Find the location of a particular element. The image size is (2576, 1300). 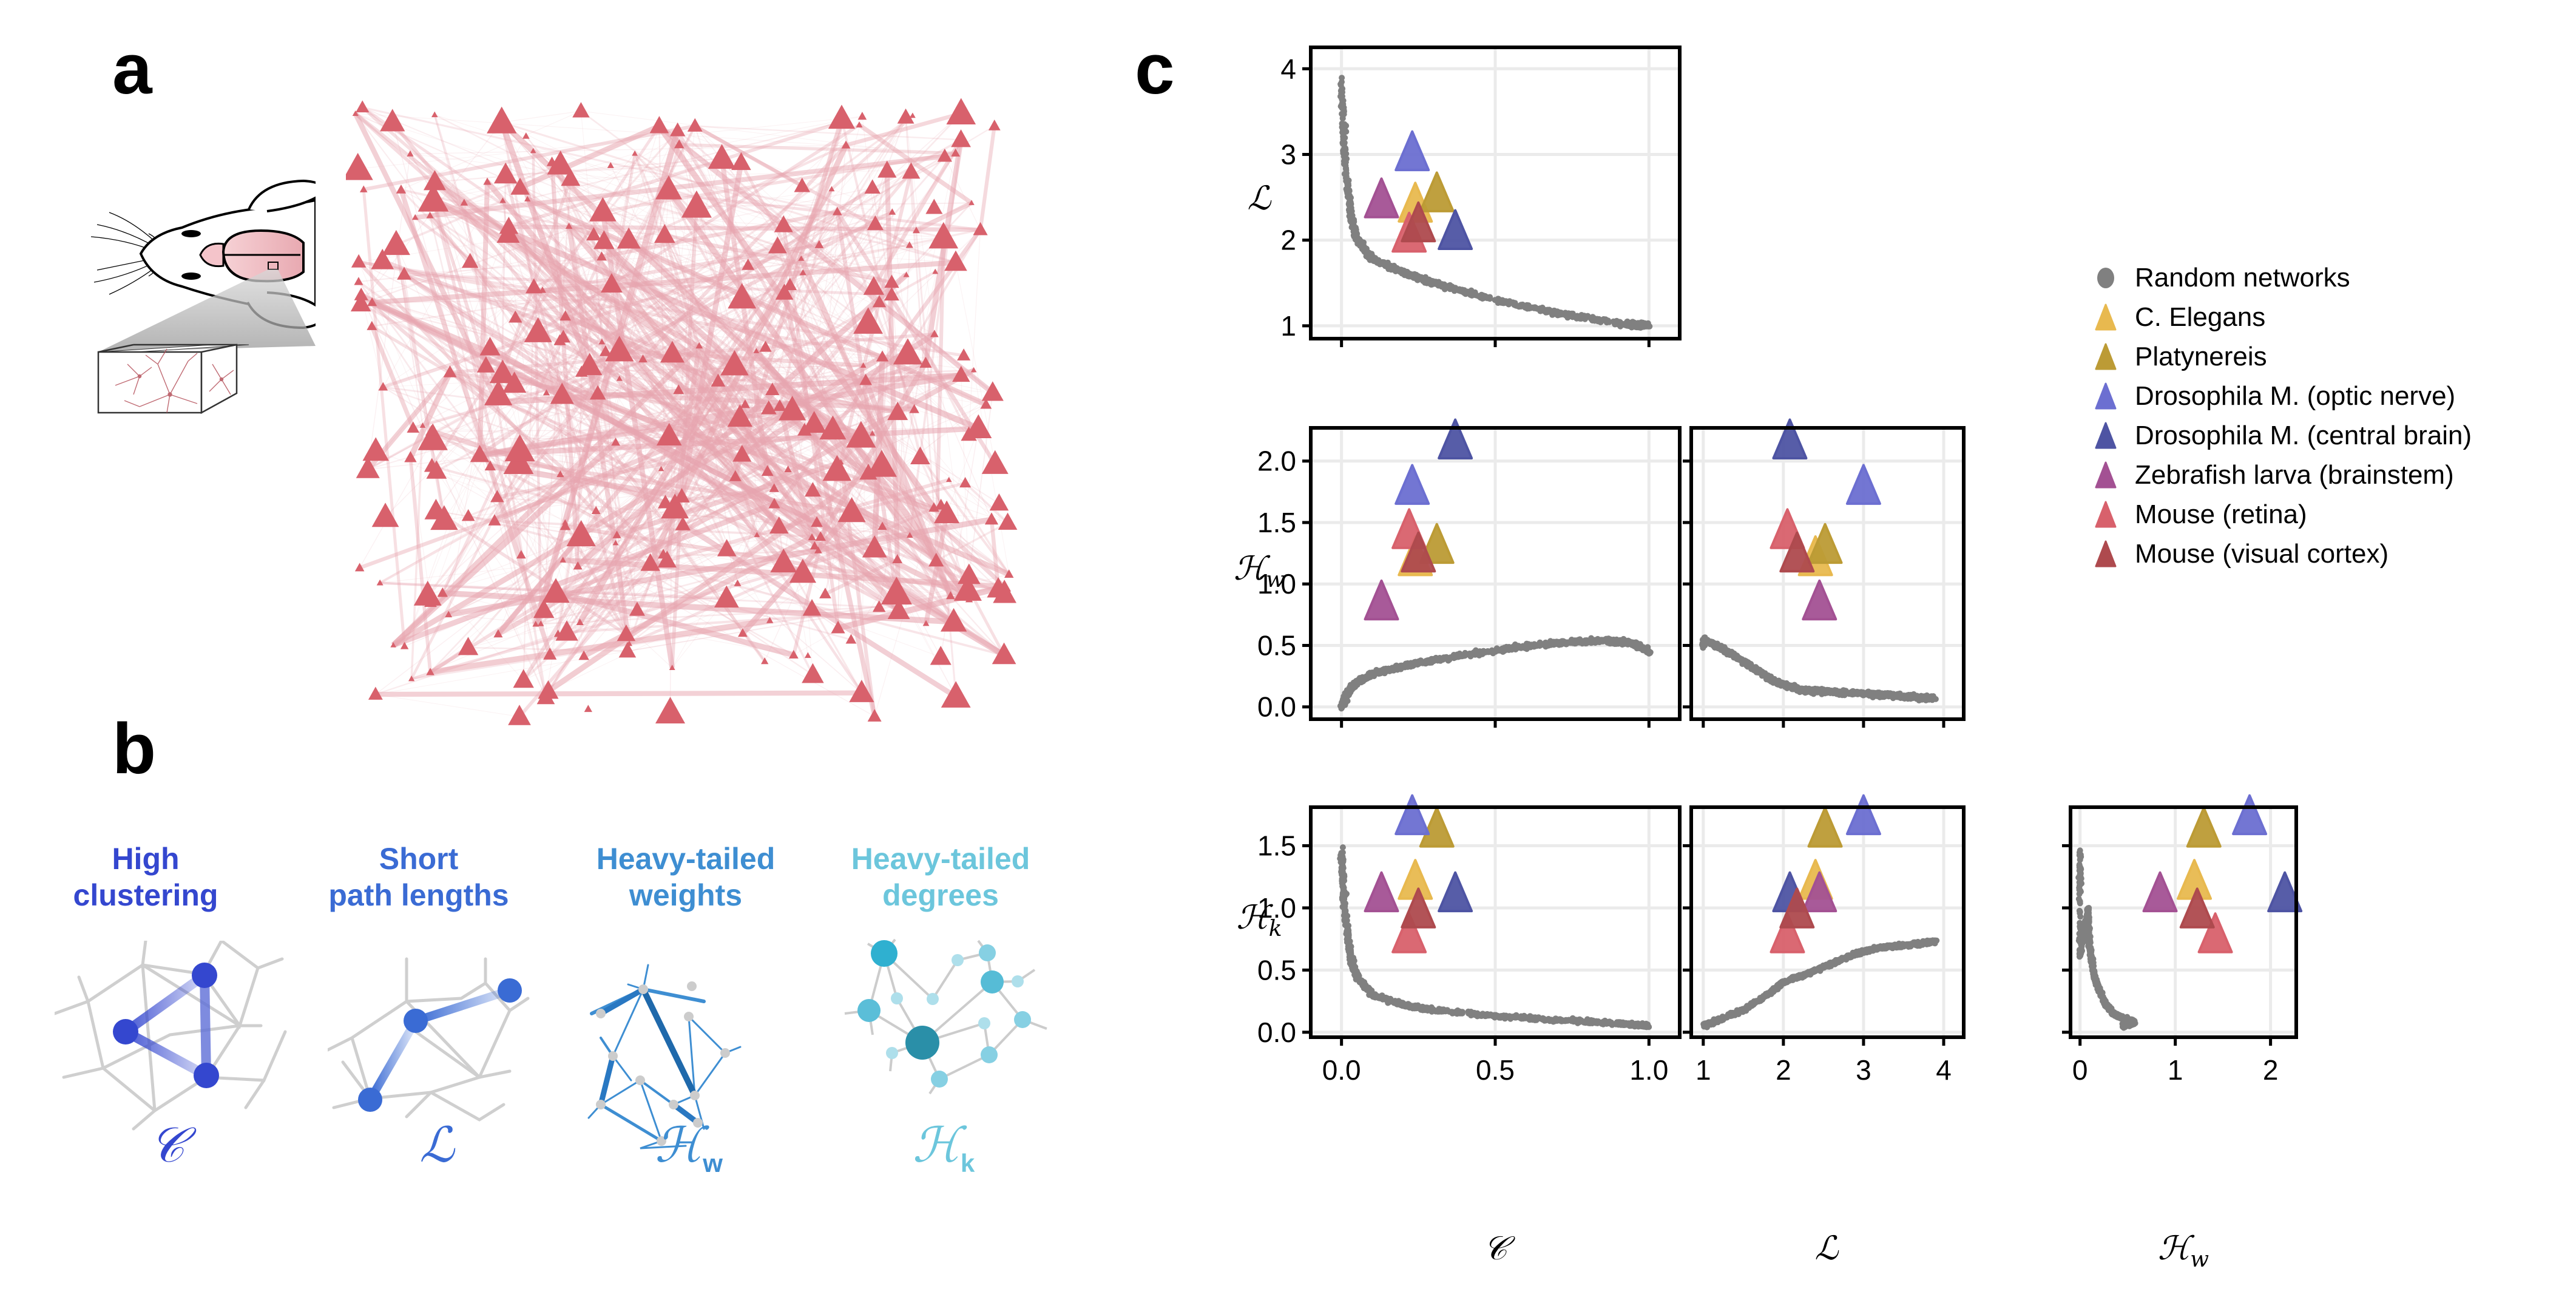

y-tick-label: 2.0 is located at coordinates (1276, 461).